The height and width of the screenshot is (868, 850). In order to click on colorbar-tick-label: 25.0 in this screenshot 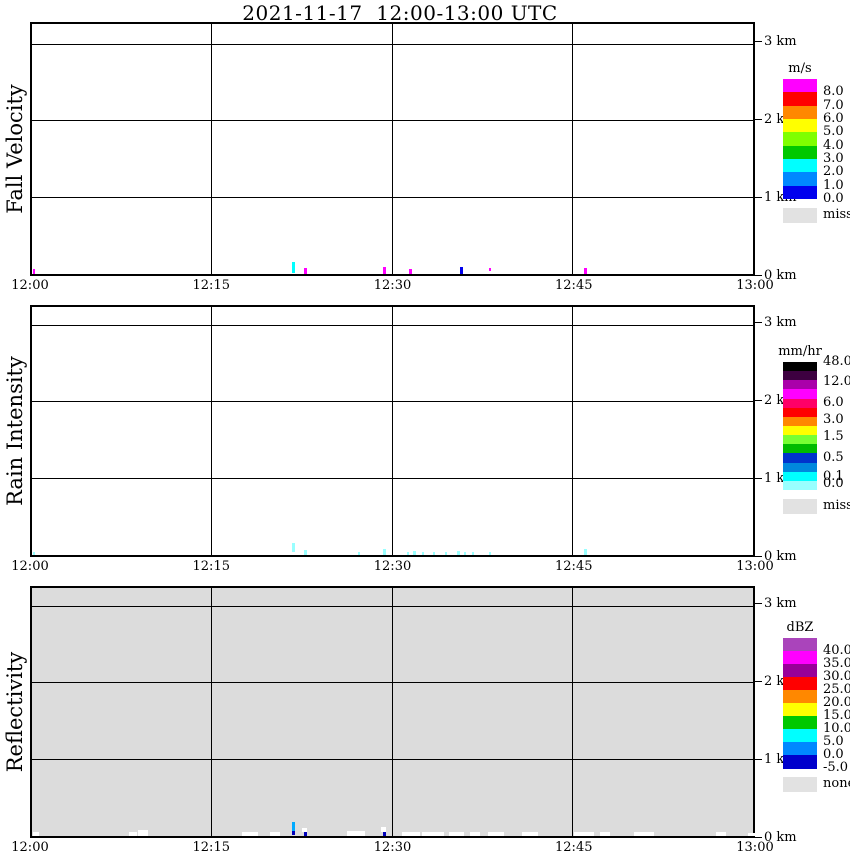, I will do `click(836, 689)`.